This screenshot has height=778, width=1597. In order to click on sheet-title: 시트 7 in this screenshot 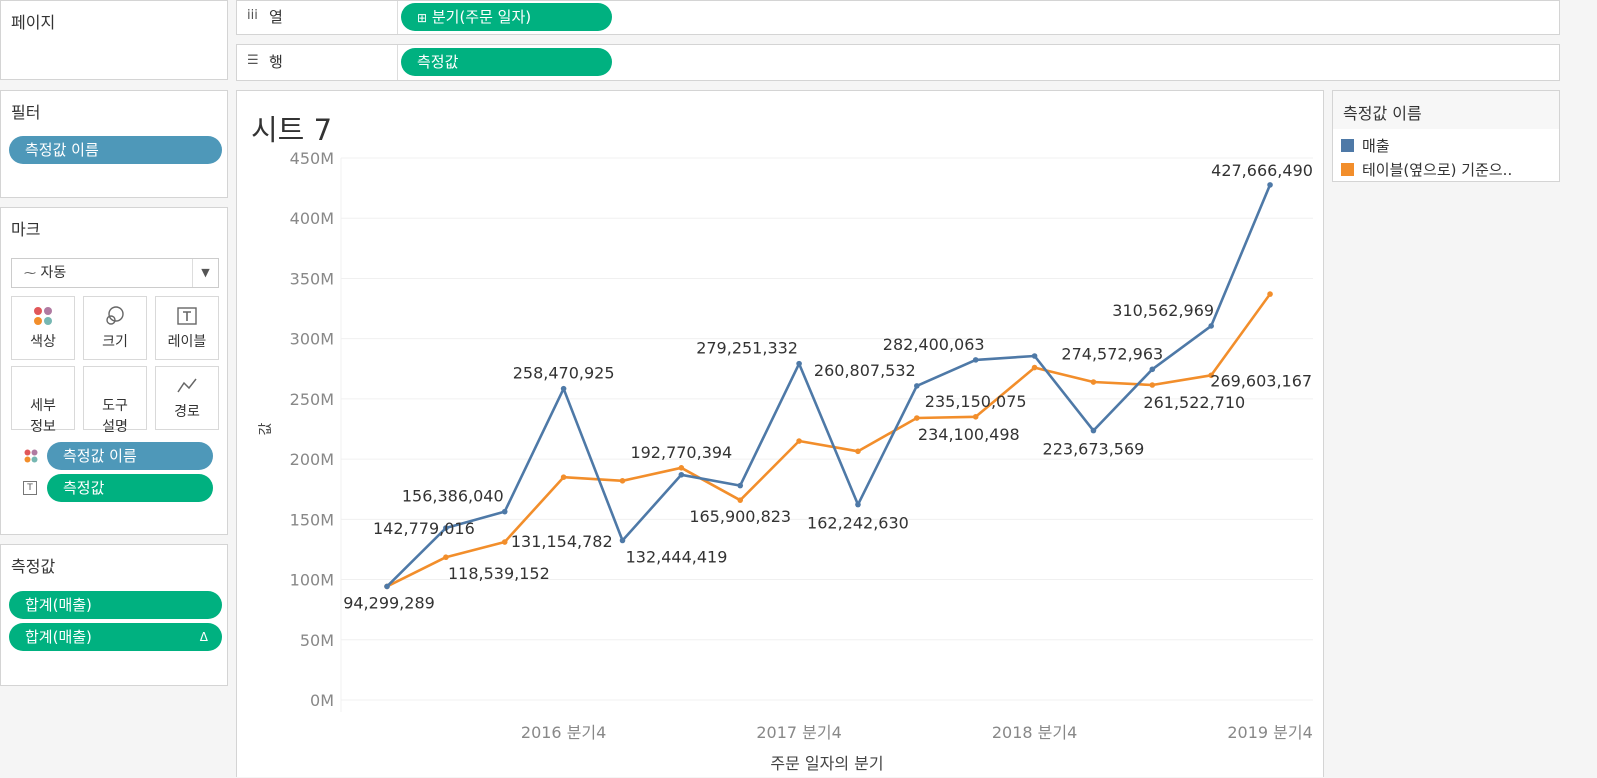, I will do `click(292, 130)`.